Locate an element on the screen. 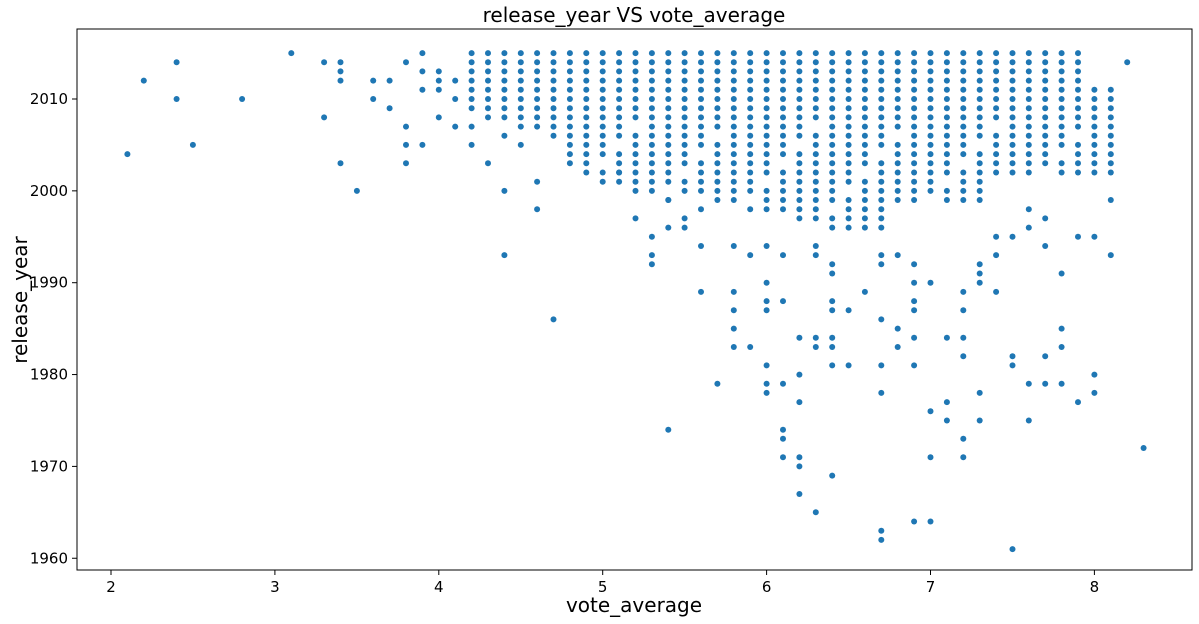  y-tick-label: 2010 is located at coordinates (49, 99).